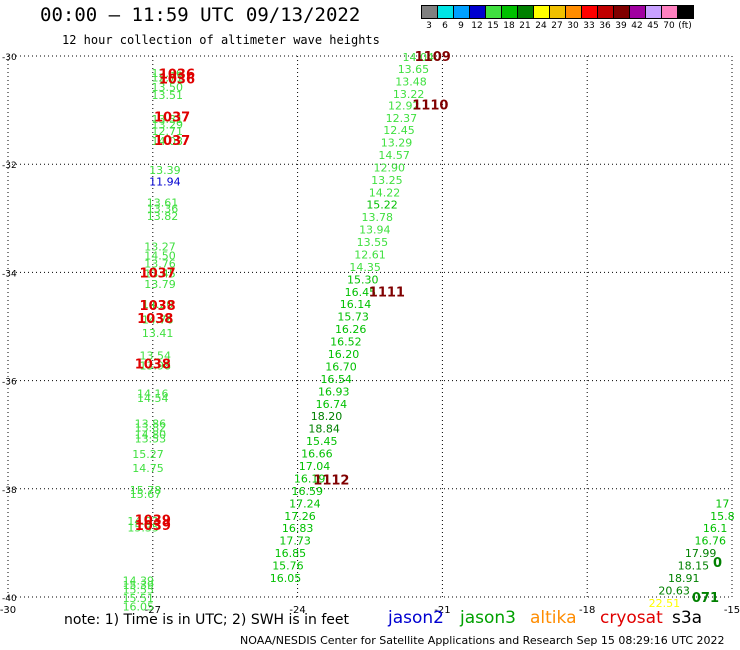 The image size is (740, 650). Describe the element at coordinates (9, 58) in the screenshot. I see `y-tick-label: -30` at that location.